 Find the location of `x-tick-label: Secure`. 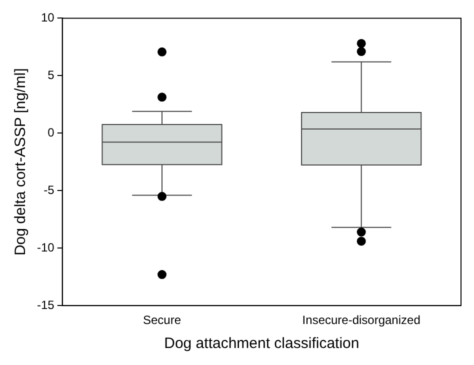

x-tick-label: Secure is located at coordinates (162, 320).